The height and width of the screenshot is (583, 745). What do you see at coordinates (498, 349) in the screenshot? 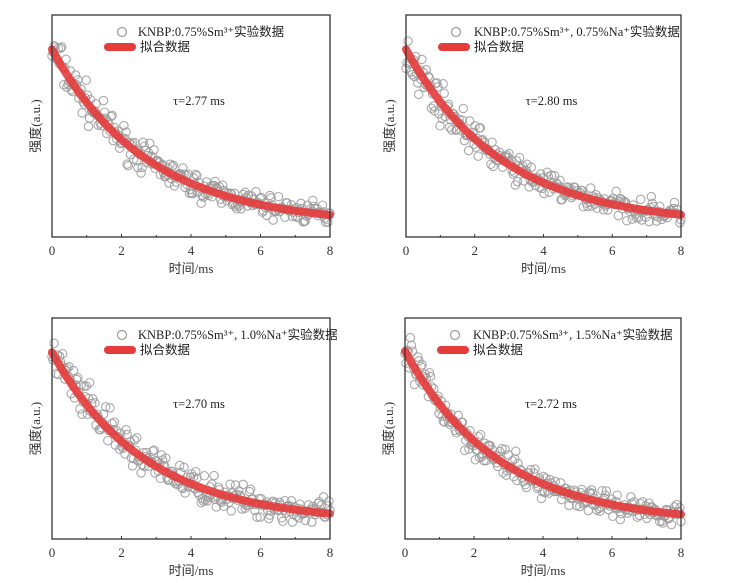
I see `legend-label-fit: 拟合数据` at bounding box center [498, 349].